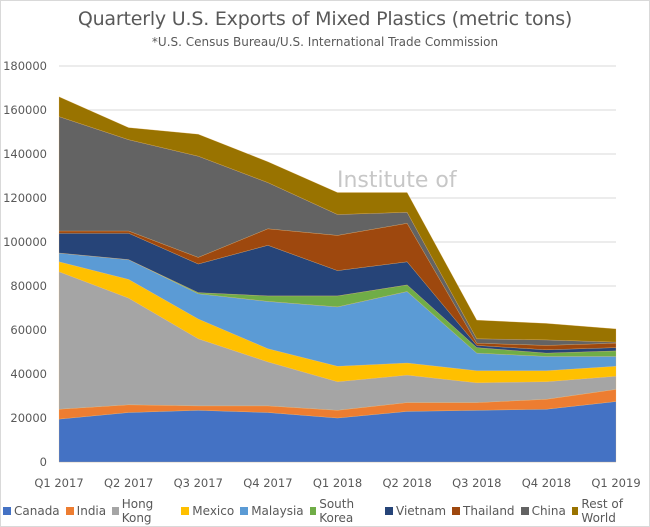 Image resolution: width=650 pixels, height=527 pixels. I want to click on legend-item: Vietnam, so click(415, 511).